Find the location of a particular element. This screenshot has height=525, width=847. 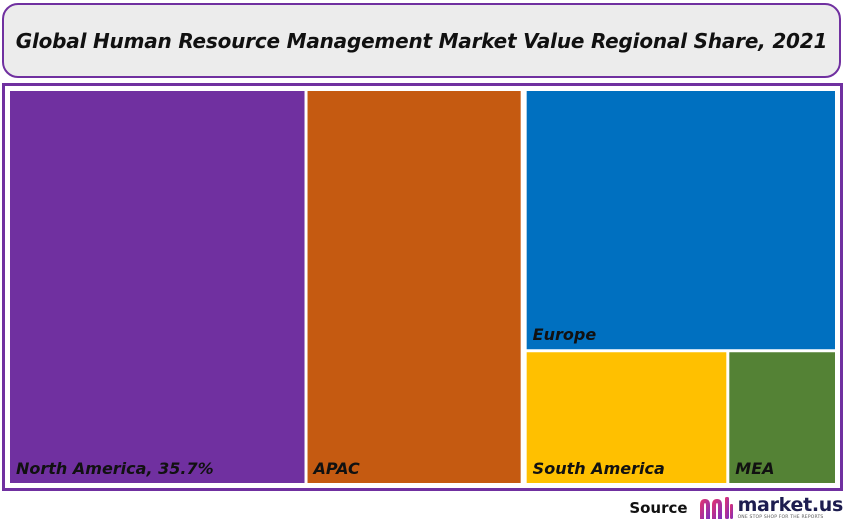

treemap-label-north-america: North America, 35.7% is located at coordinates (115, 468).